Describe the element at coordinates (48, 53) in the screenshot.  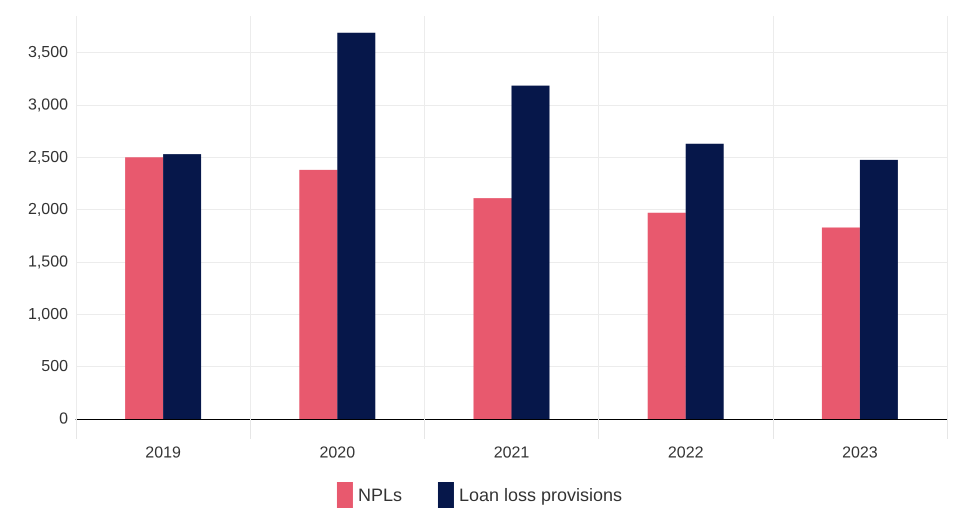
I see `y-tick-label: 3,500` at that location.